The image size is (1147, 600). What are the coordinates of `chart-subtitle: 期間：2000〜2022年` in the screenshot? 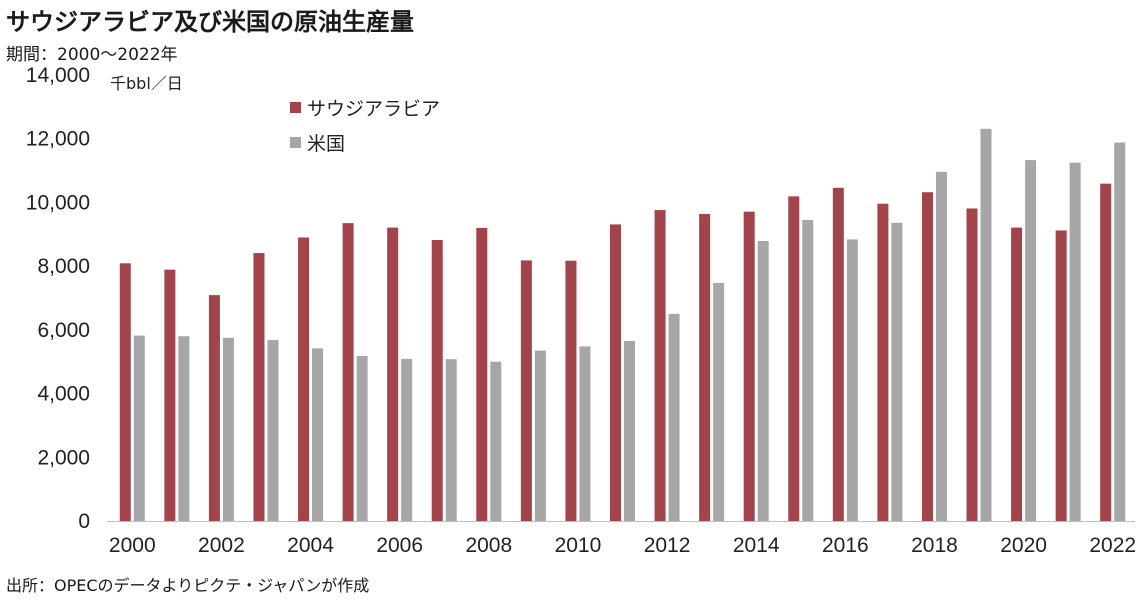 It's located at (92, 55).